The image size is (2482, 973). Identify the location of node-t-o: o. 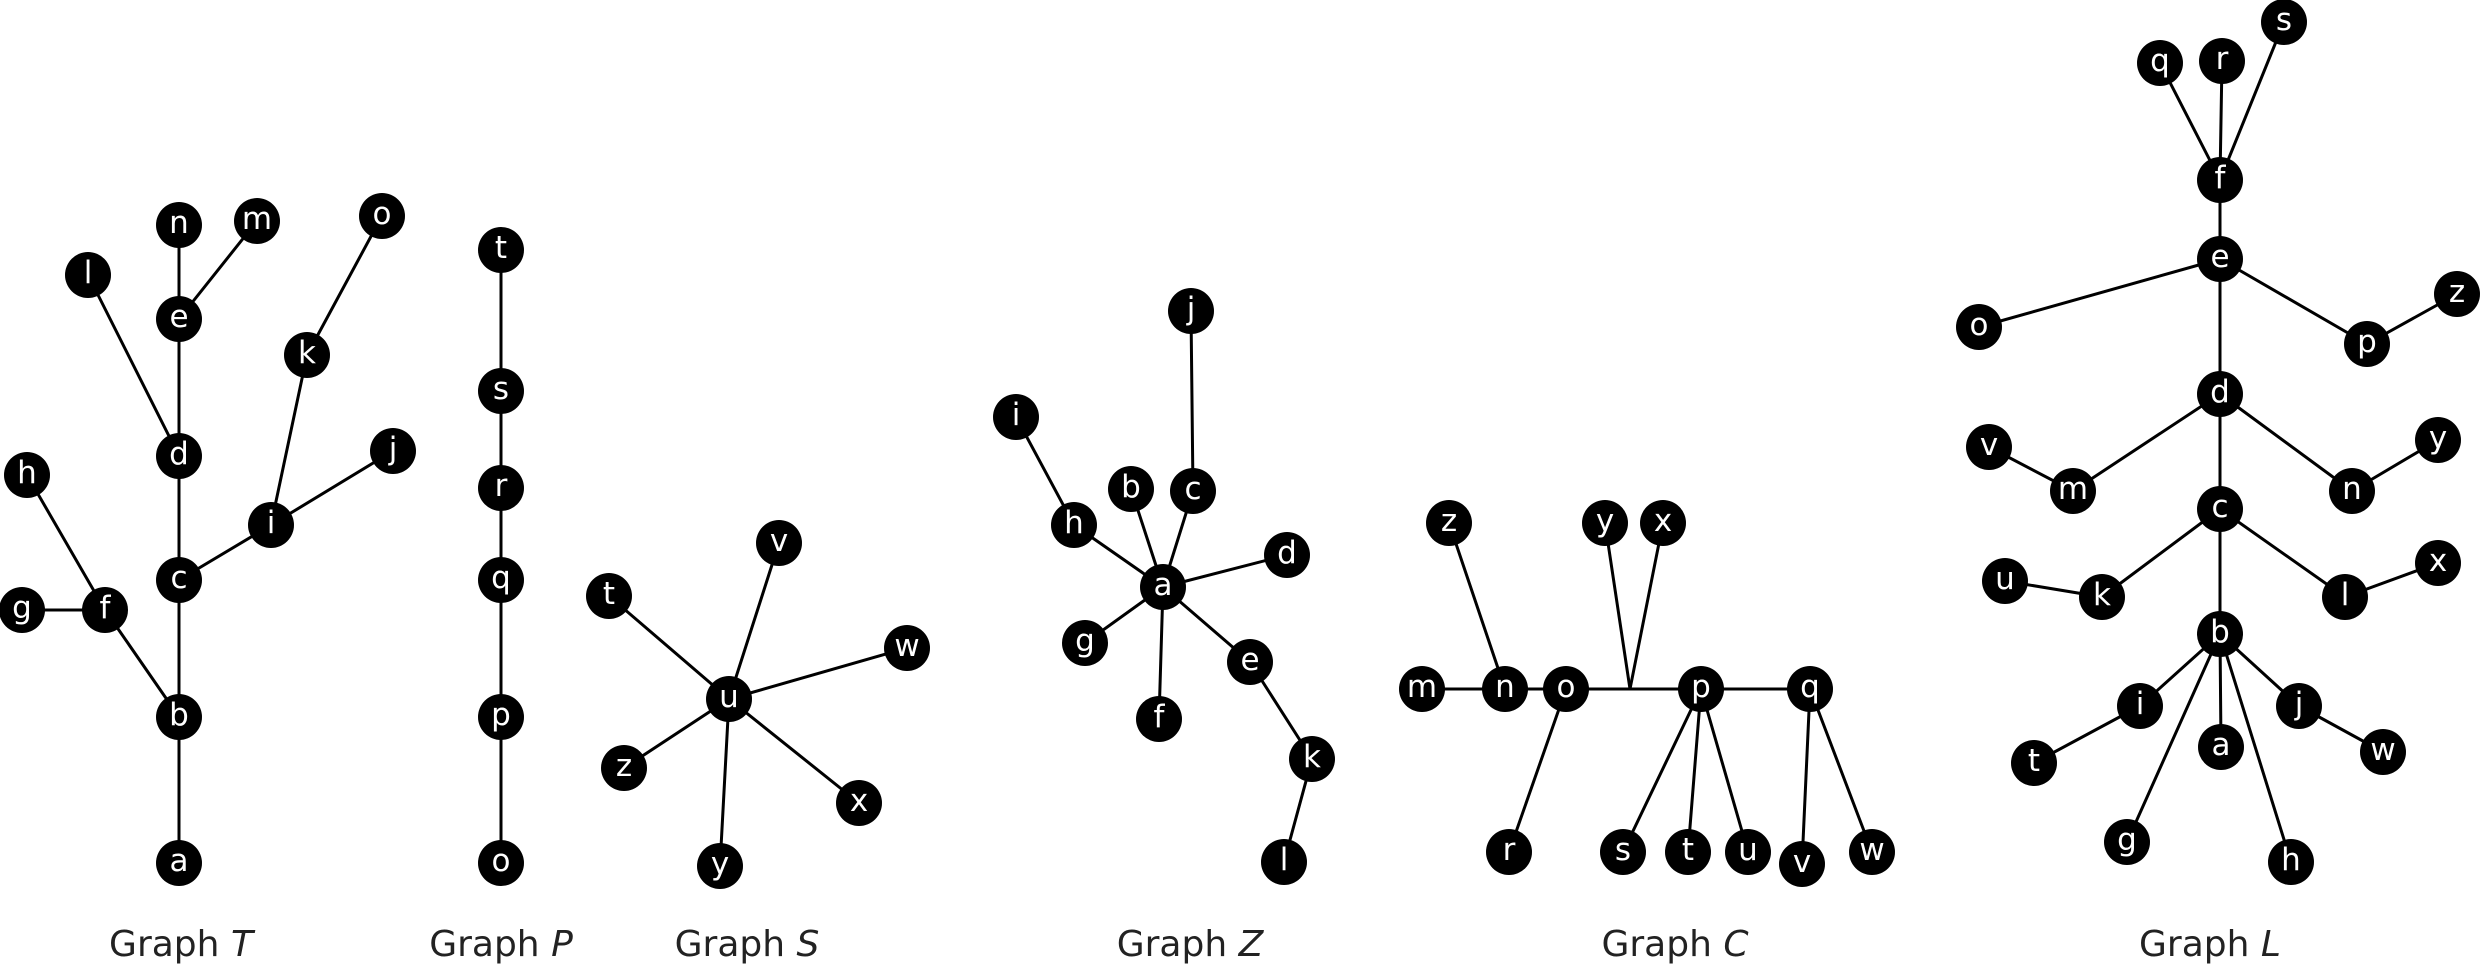
(382, 216).